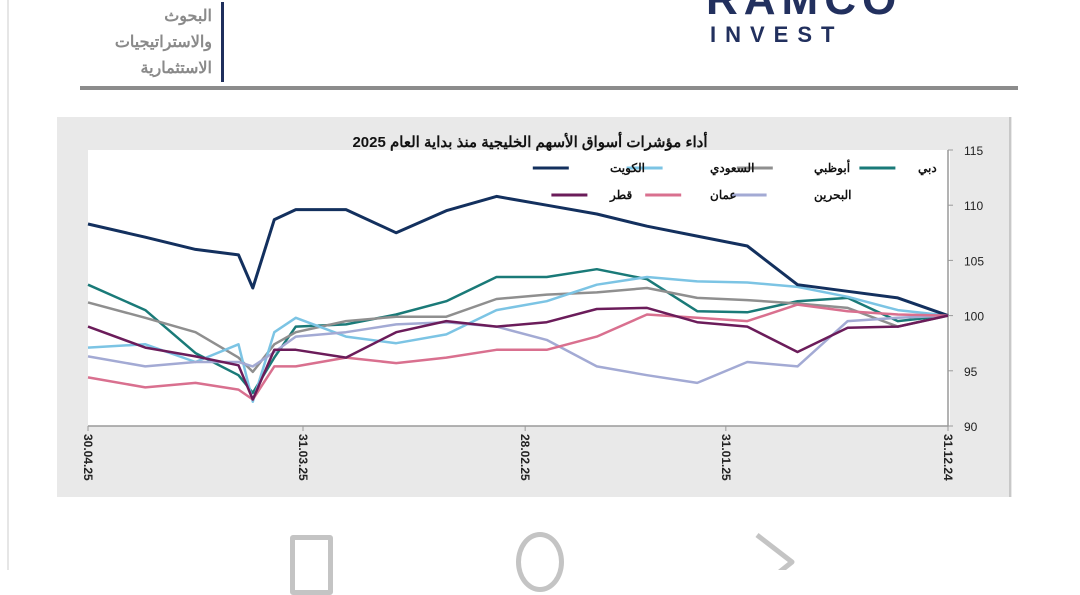 The image size is (1080, 595). What do you see at coordinates (540, 562) in the screenshot?
I see `home-circle-icon` at bounding box center [540, 562].